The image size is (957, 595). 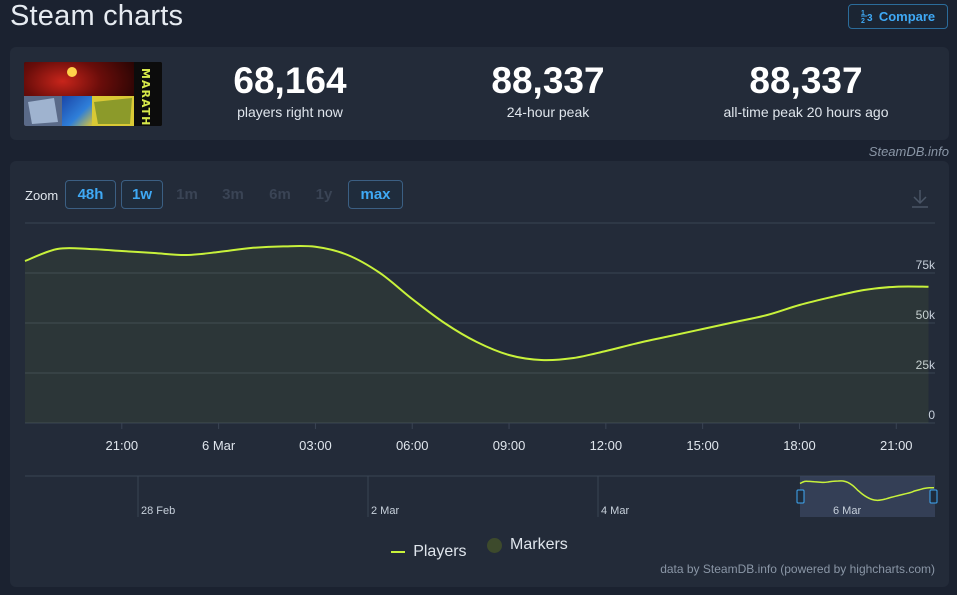 What do you see at coordinates (847, 511) in the screenshot?
I see `navigator-label: 6 Mar` at bounding box center [847, 511].